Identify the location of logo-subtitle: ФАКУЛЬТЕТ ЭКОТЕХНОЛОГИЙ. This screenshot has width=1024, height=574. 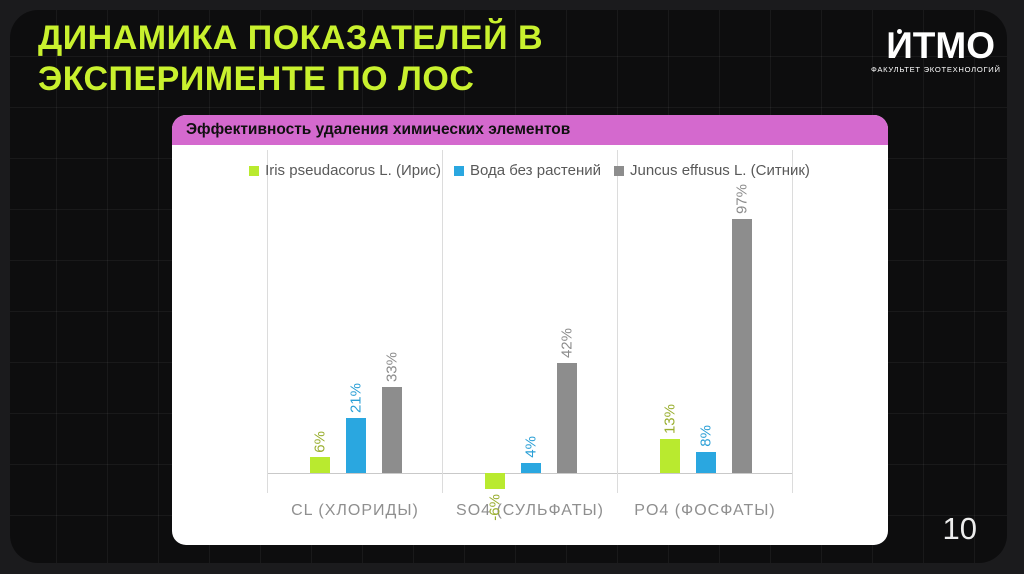
(936, 69).